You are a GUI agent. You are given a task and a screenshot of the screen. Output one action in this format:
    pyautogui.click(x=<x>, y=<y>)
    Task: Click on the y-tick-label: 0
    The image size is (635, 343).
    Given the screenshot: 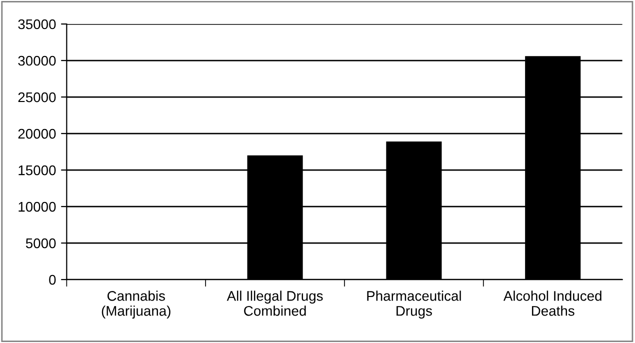 What is the action you would take?
    pyautogui.click(x=52, y=279)
    